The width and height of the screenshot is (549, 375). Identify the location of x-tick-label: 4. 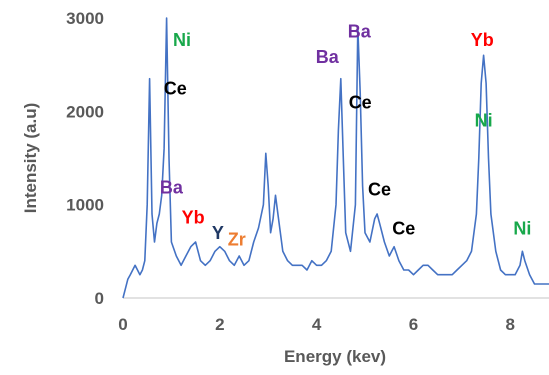
(317, 324).